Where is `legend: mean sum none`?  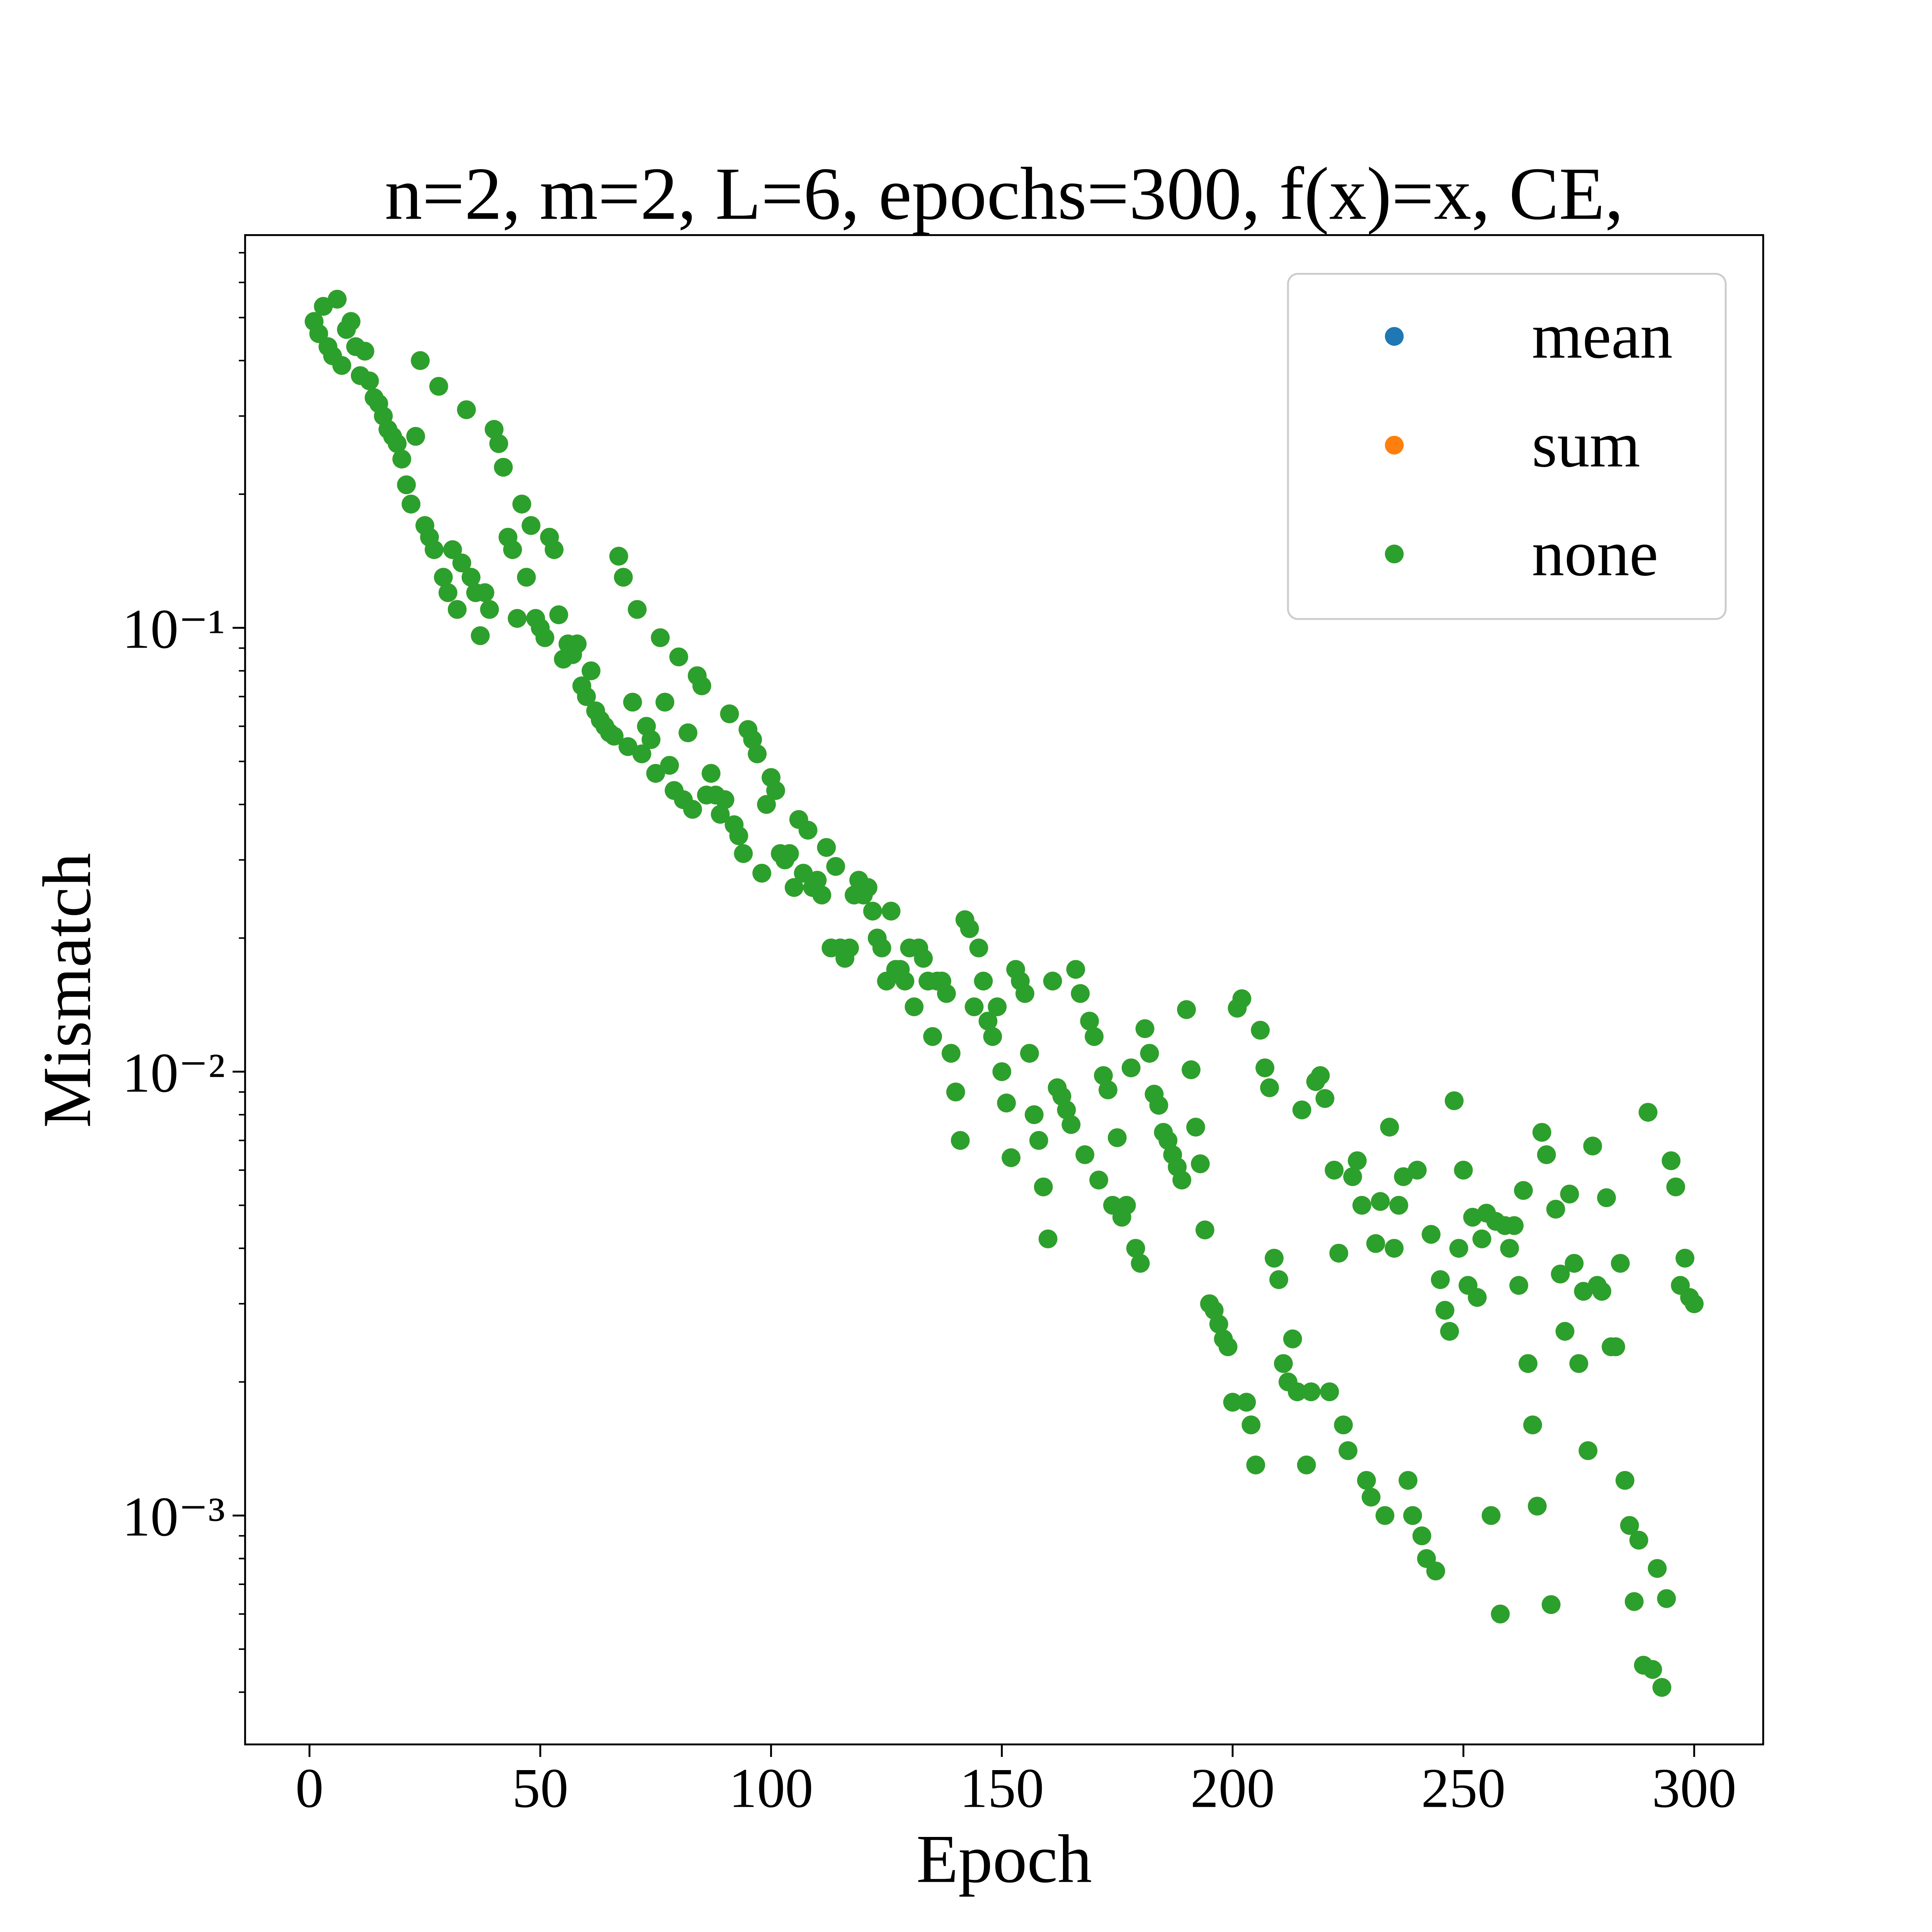
legend: mean sum none is located at coordinates (1507, 446).